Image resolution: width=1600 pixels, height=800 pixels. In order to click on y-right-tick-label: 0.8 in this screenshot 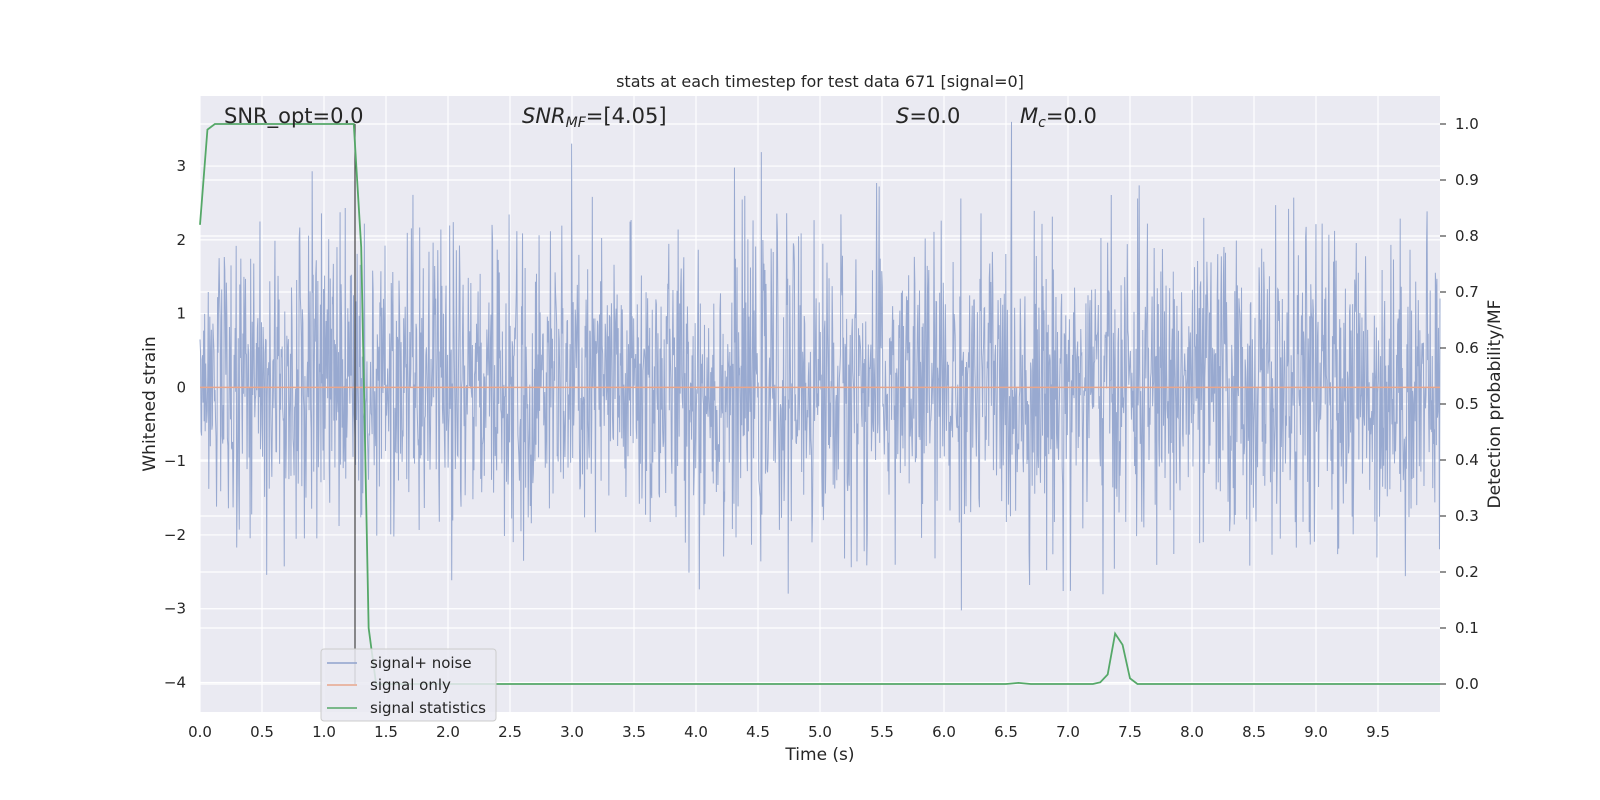, I will do `click(1467, 236)`.